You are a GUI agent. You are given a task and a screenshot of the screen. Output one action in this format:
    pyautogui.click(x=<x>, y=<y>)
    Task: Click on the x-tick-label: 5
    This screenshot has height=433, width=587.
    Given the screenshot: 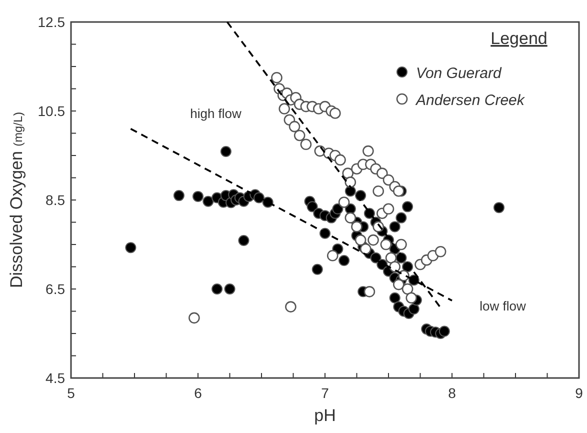 What is the action you would take?
    pyautogui.click(x=71, y=393)
    